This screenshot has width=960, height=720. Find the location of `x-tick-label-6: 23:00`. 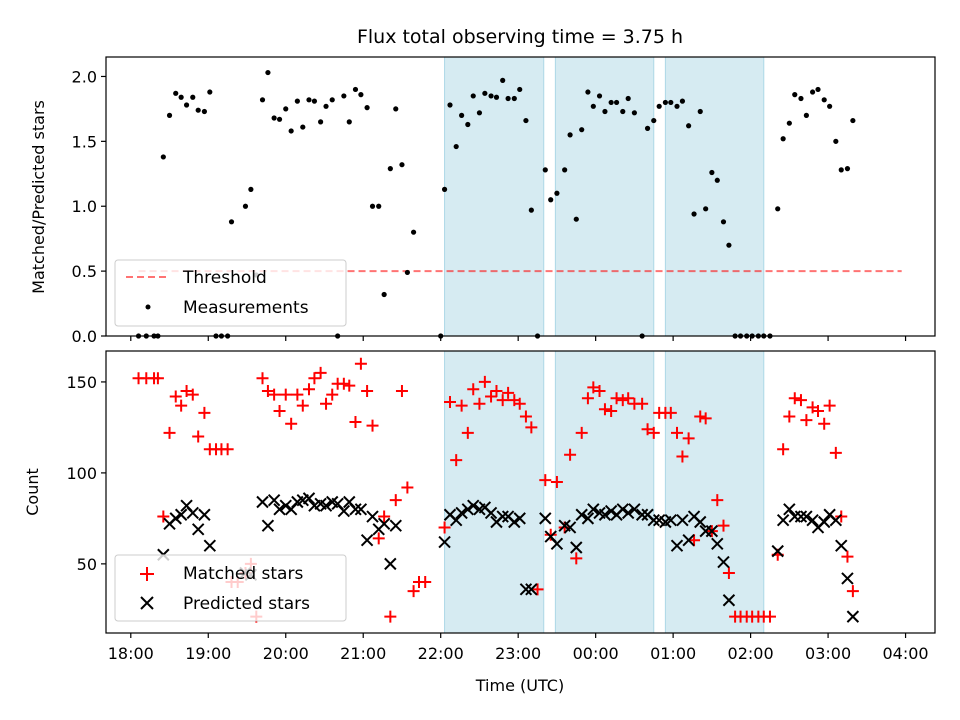

x-tick-label-6: 23:00 is located at coordinates (518, 653).